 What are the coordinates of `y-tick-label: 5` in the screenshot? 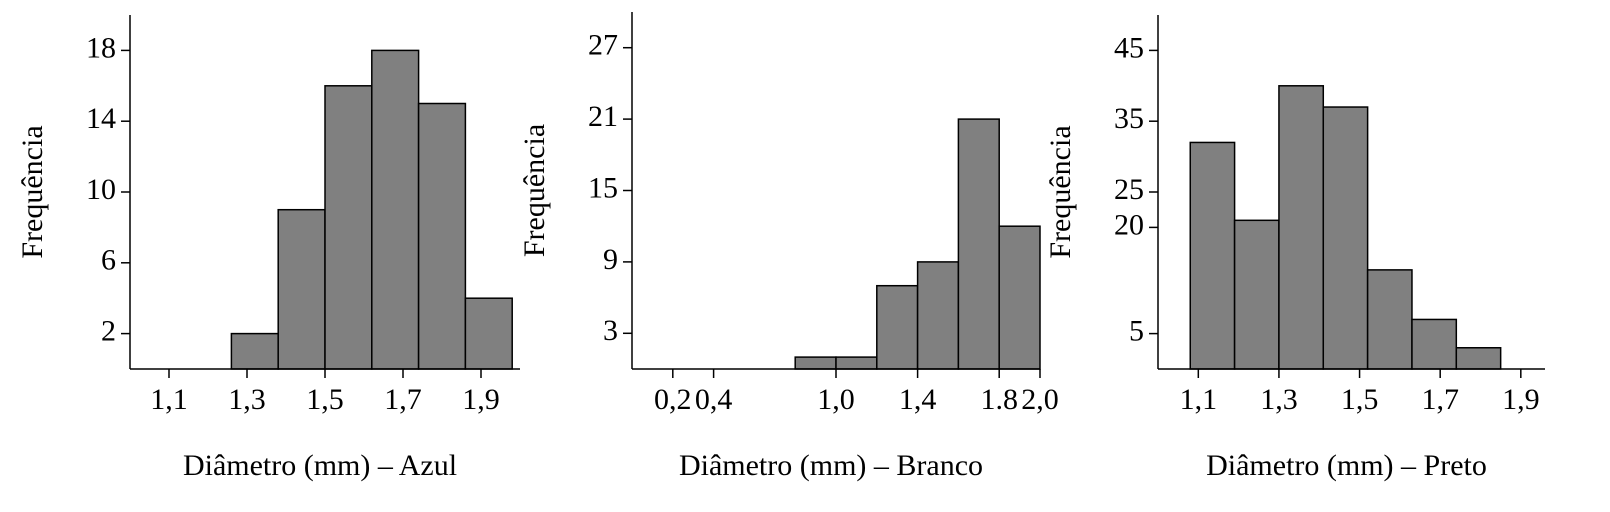 It's located at (1136, 330).